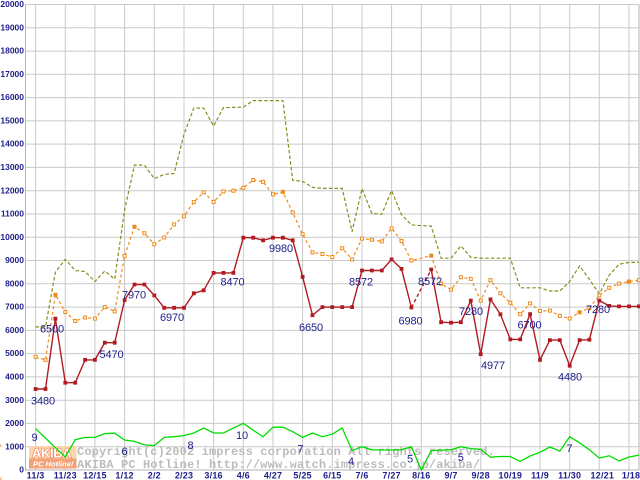  I want to click on svg-text: 3480, so click(43, 401).